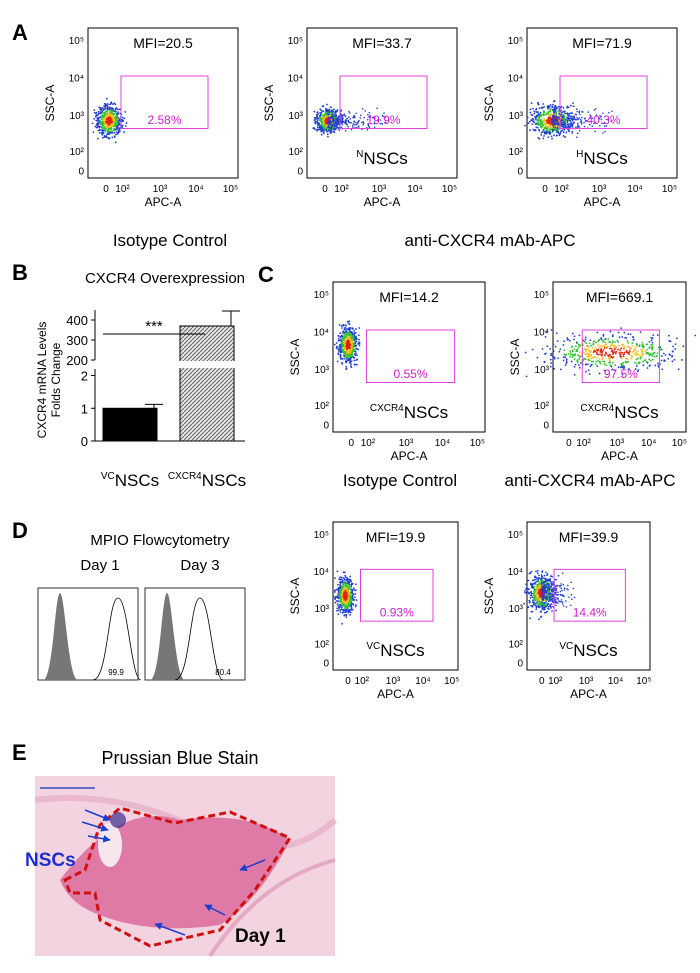  What do you see at coordinates (170, 240) in the screenshot?
I see `caption: Isotype Control` at bounding box center [170, 240].